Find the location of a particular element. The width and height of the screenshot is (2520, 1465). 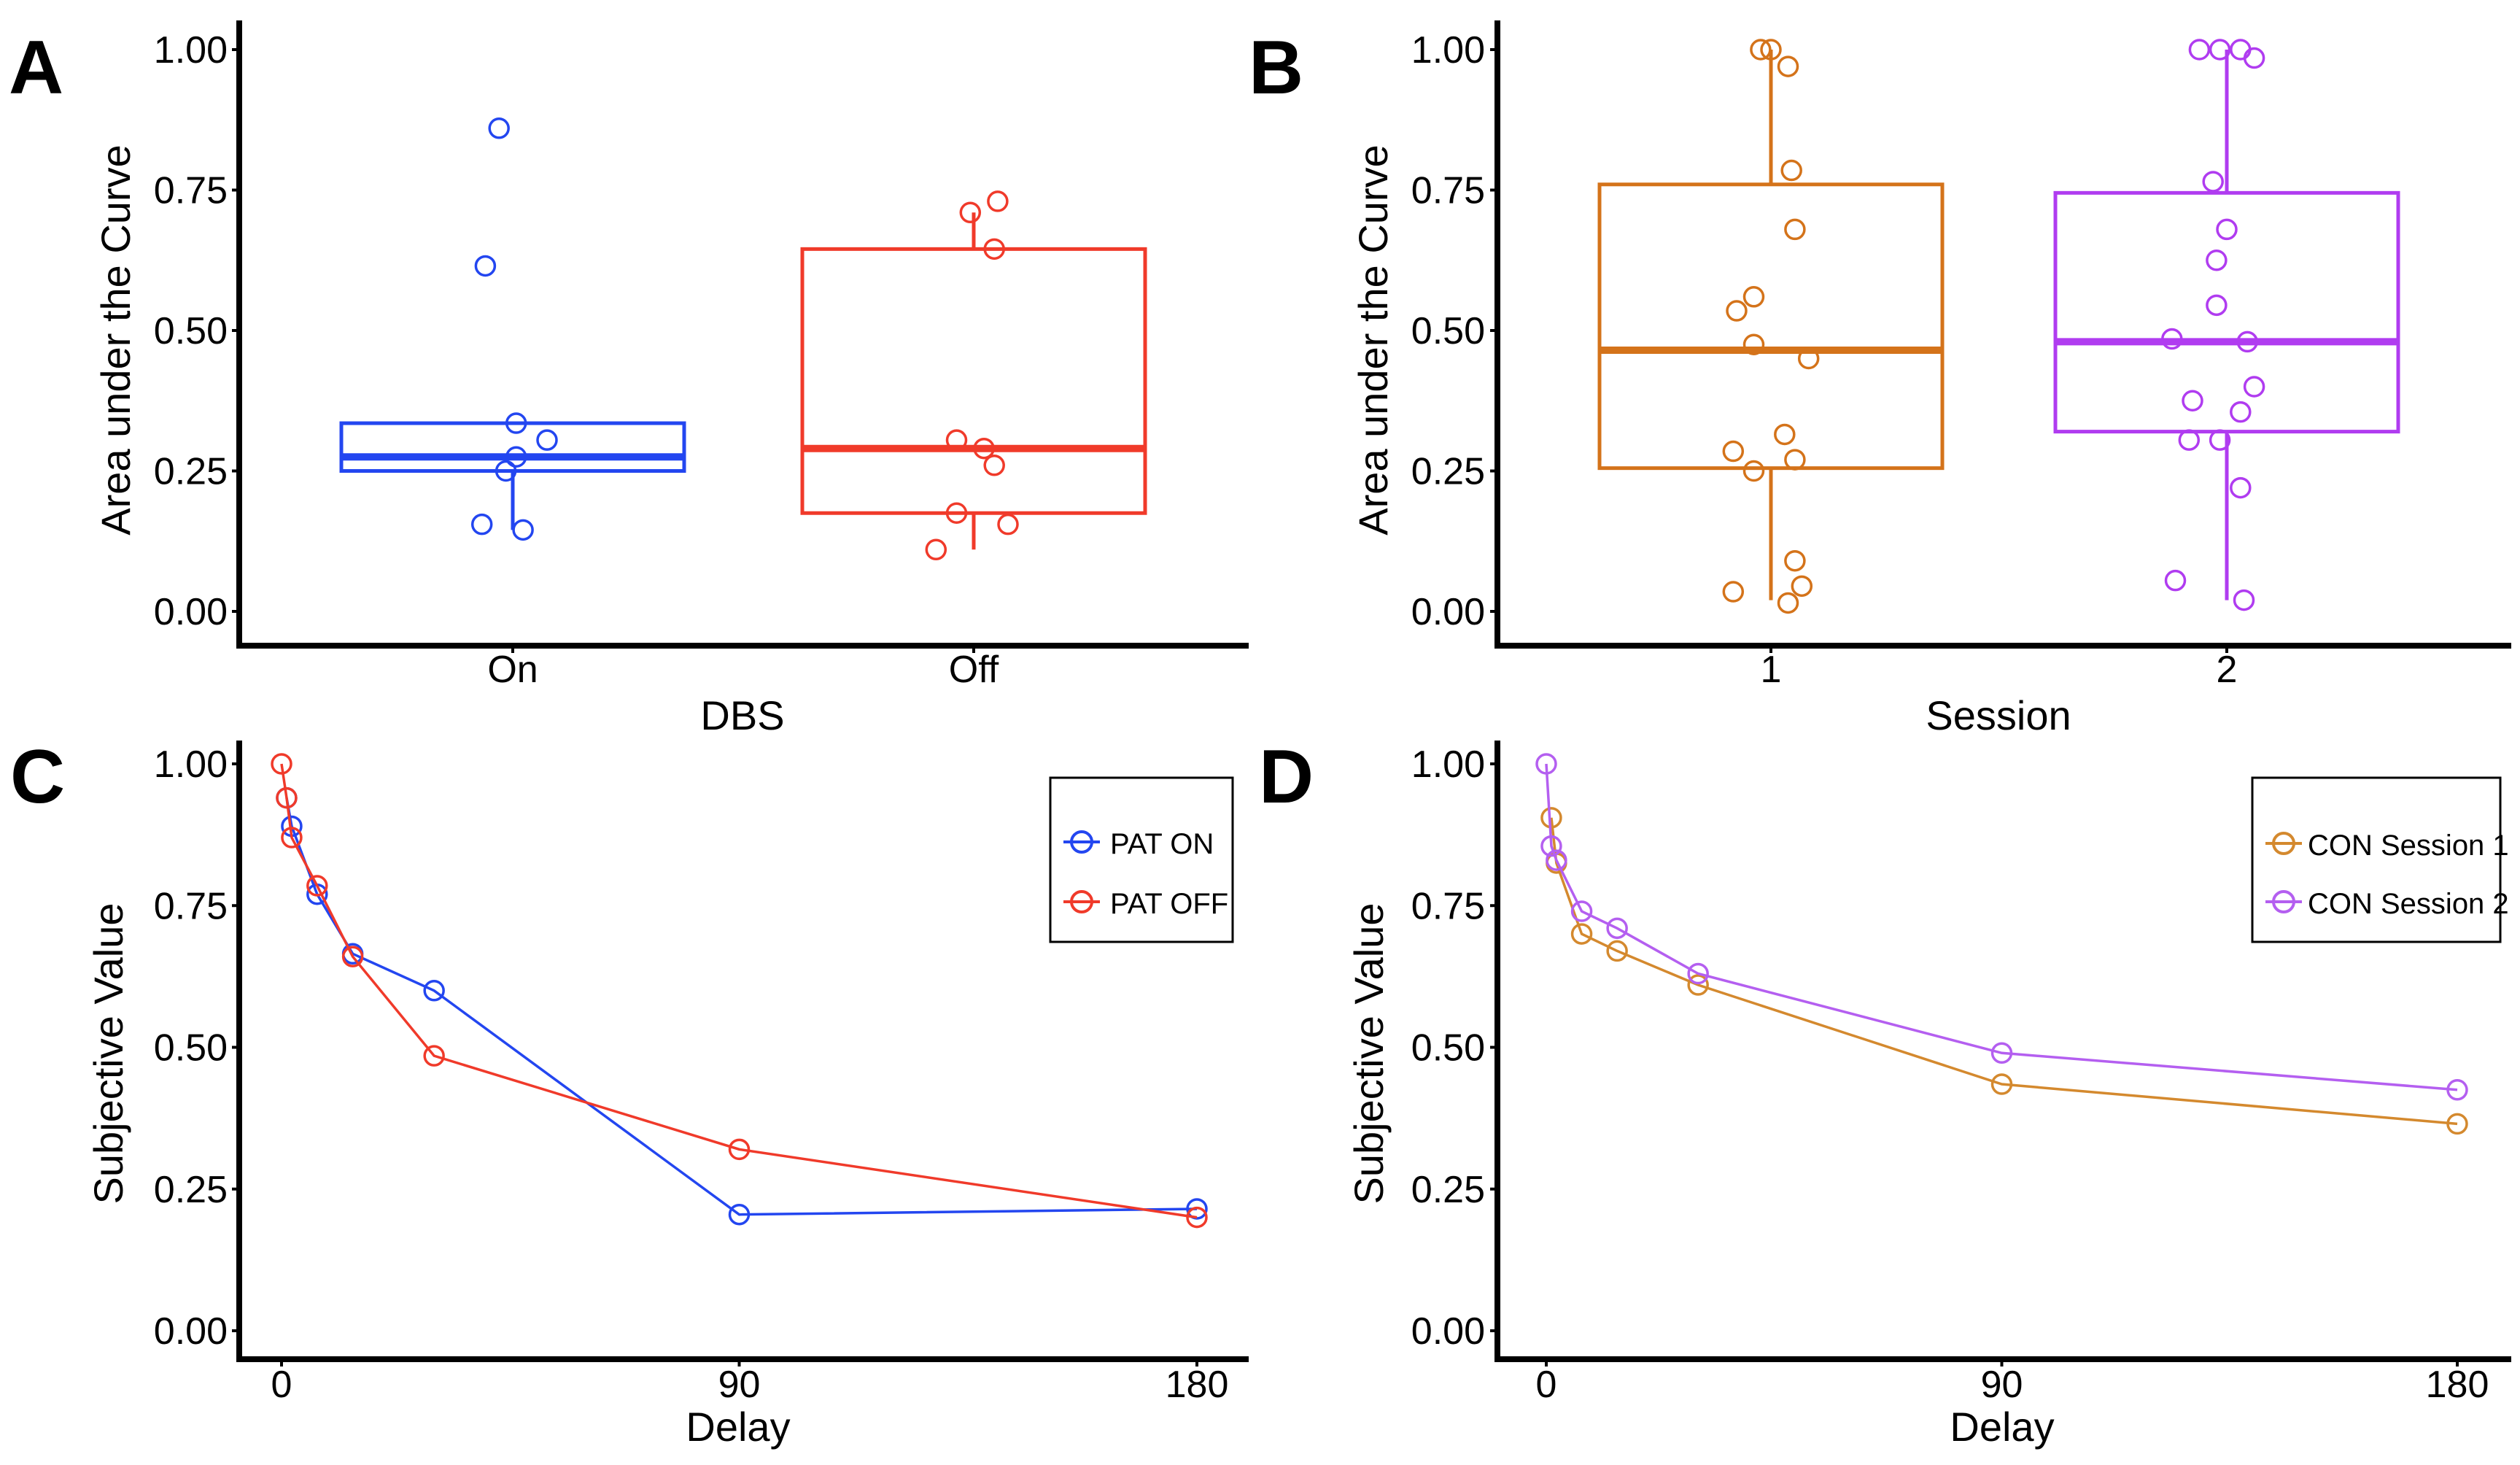

legend-item: PAT ON is located at coordinates (1138, 844).